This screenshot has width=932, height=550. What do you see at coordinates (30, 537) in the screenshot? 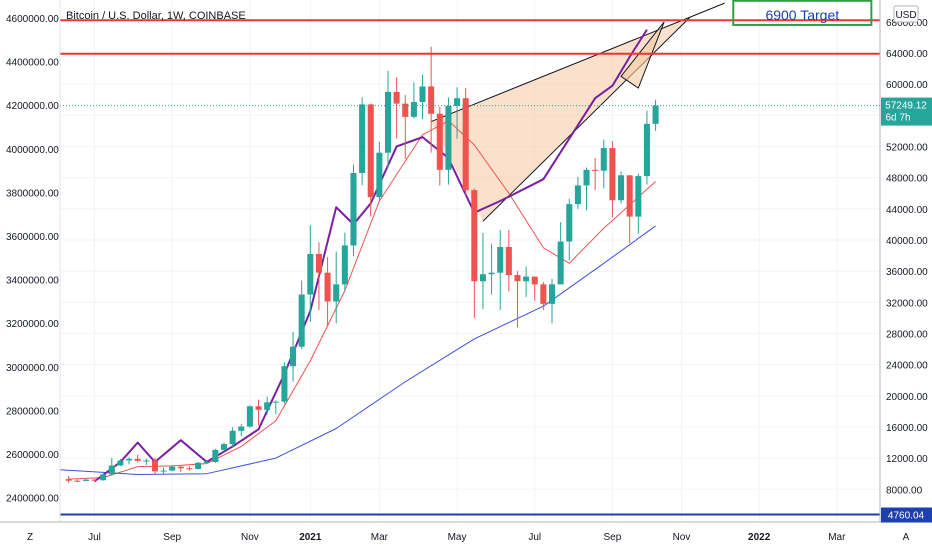
I see `scale-z-button: Z` at bounding box center [30, 537].